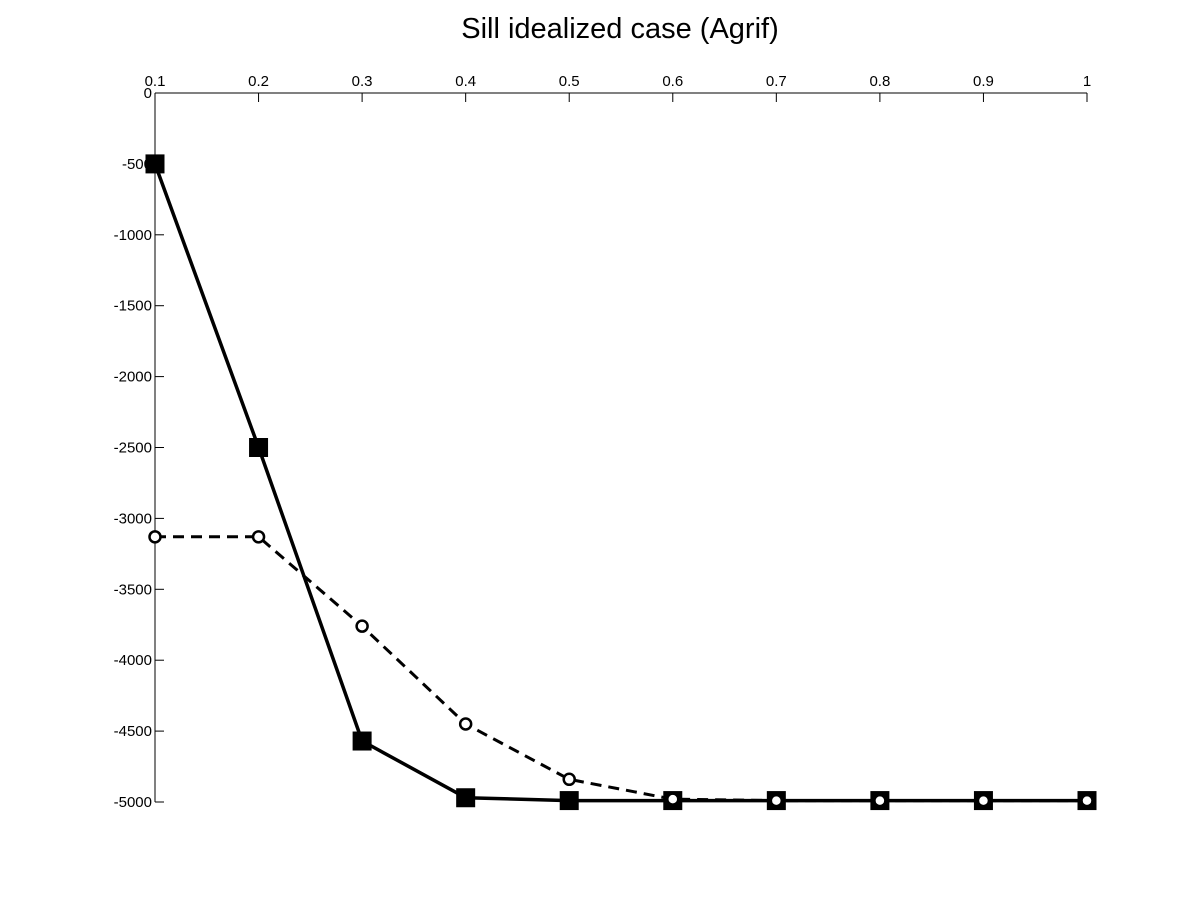  Describe the element at coordinates (362, 81) in the screenshot. I see `x-tick-label: 0.3` at that location.